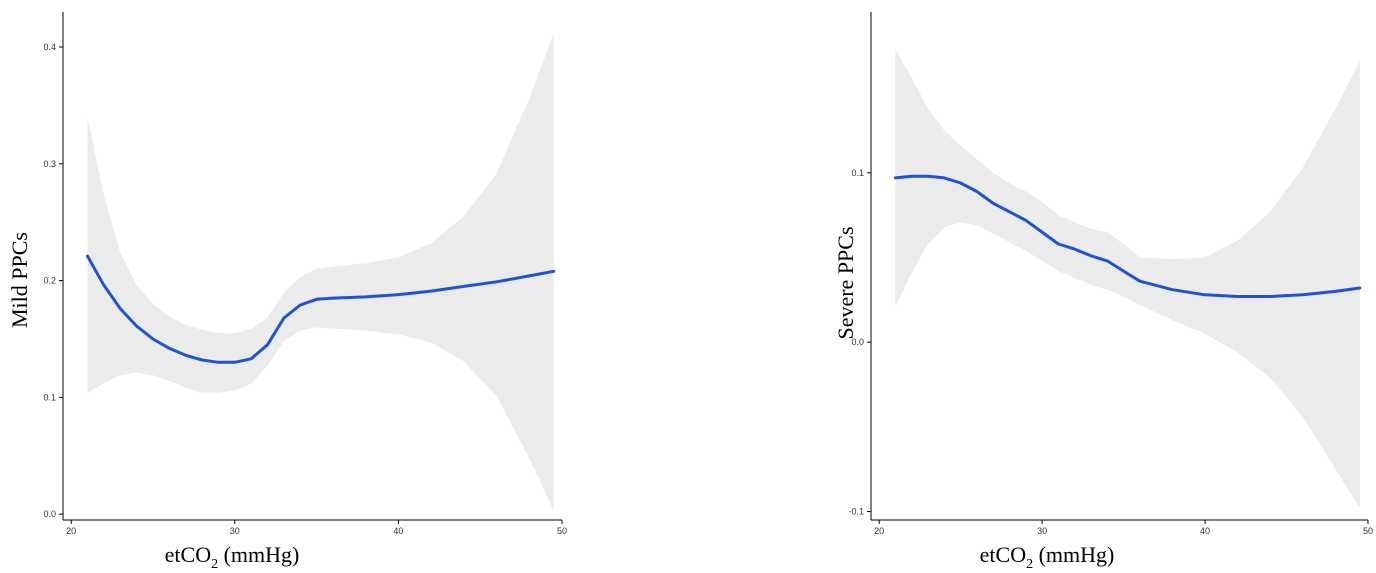 Image resolution: width=1376 pixels, height=573 pixels. What do you see at coordinates (856, 512) in the screenshot?
I see `y-tick-label: -0.1` at bounding box center [856, 512].